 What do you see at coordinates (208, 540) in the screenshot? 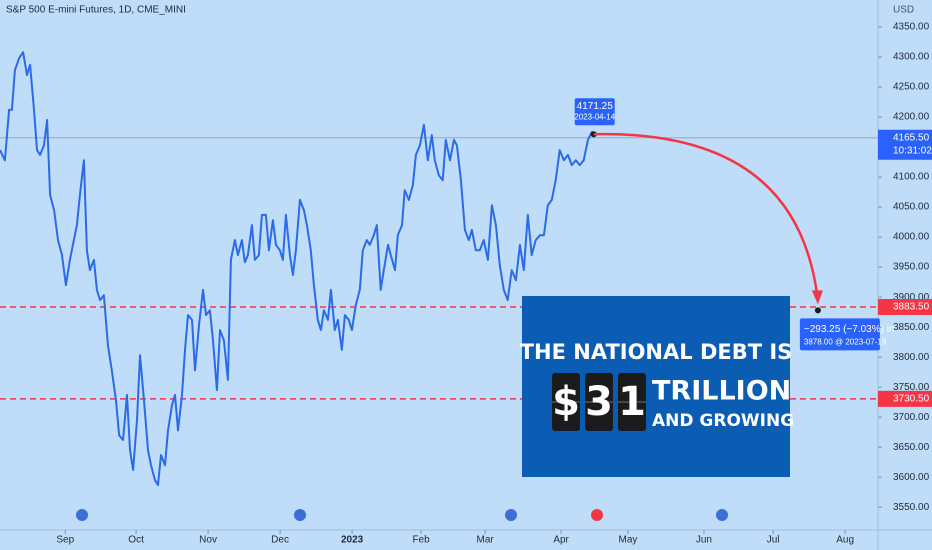
I see `x-tick-label: Nov` at bounding box center [208, 540].